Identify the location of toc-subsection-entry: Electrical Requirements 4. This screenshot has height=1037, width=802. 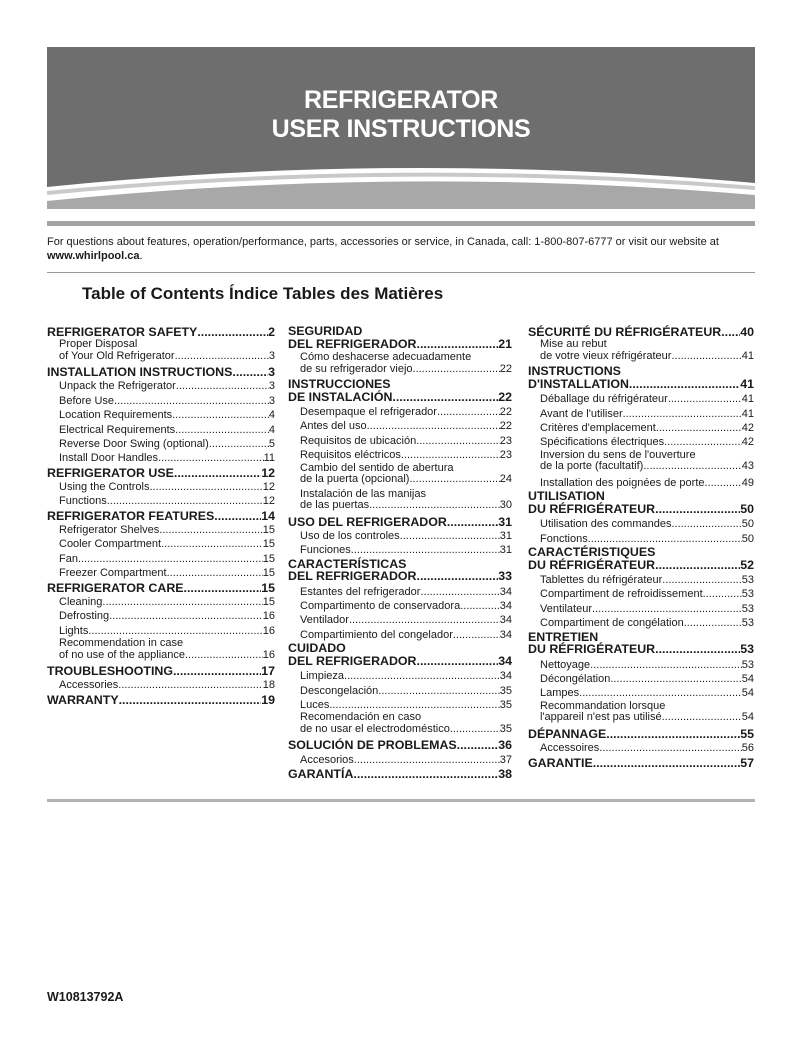
(161, 430).